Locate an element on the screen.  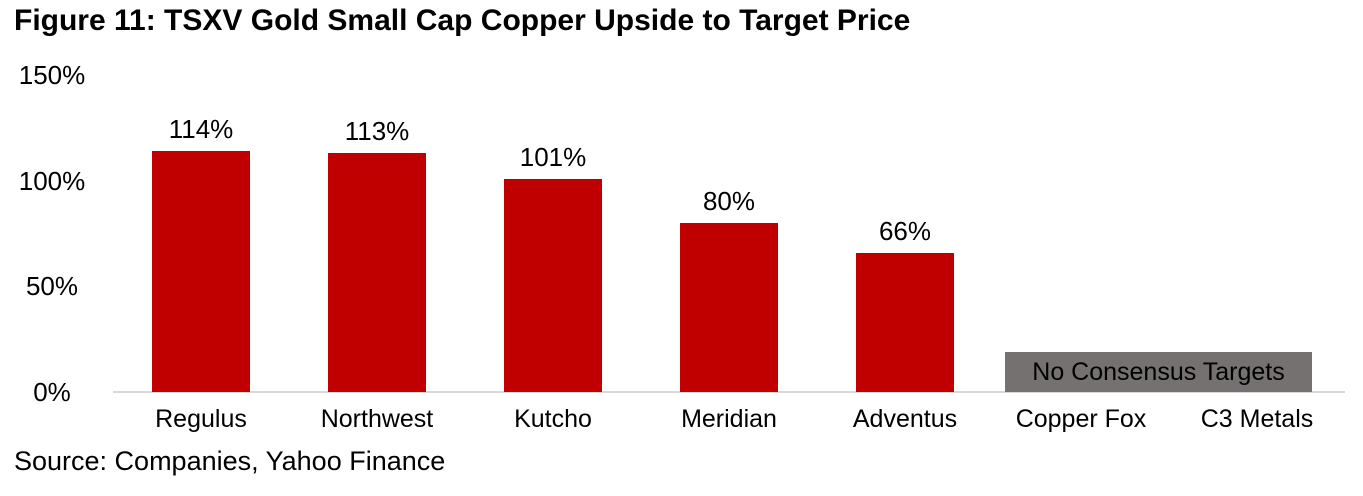
no-consensus-targets-label: No Consensus Targets is located at coordinates (1158, 371).